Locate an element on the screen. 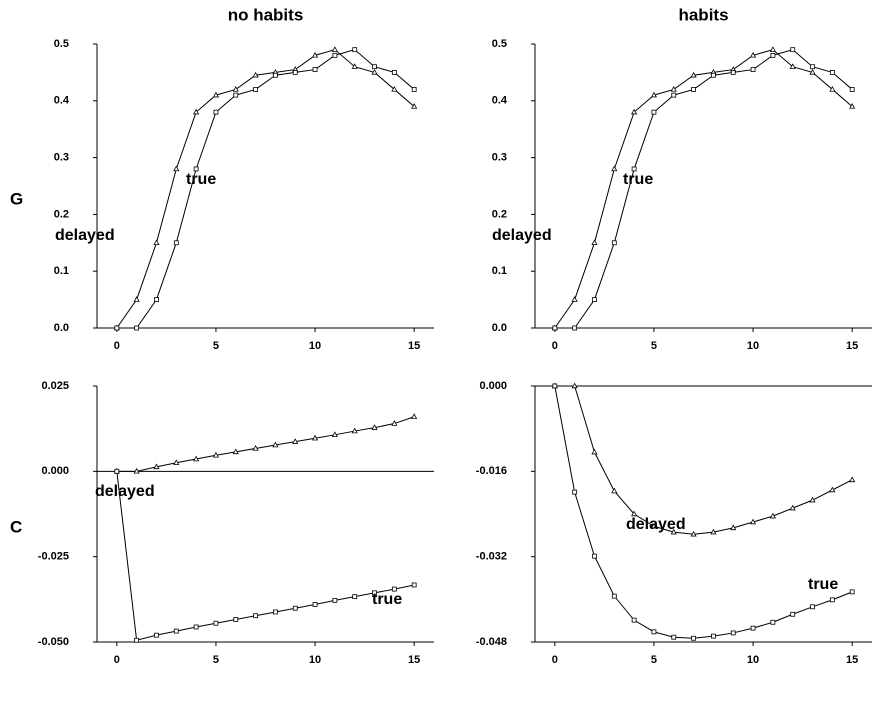  y-tick-label: -0.032 is located at coordinates (491, 557).